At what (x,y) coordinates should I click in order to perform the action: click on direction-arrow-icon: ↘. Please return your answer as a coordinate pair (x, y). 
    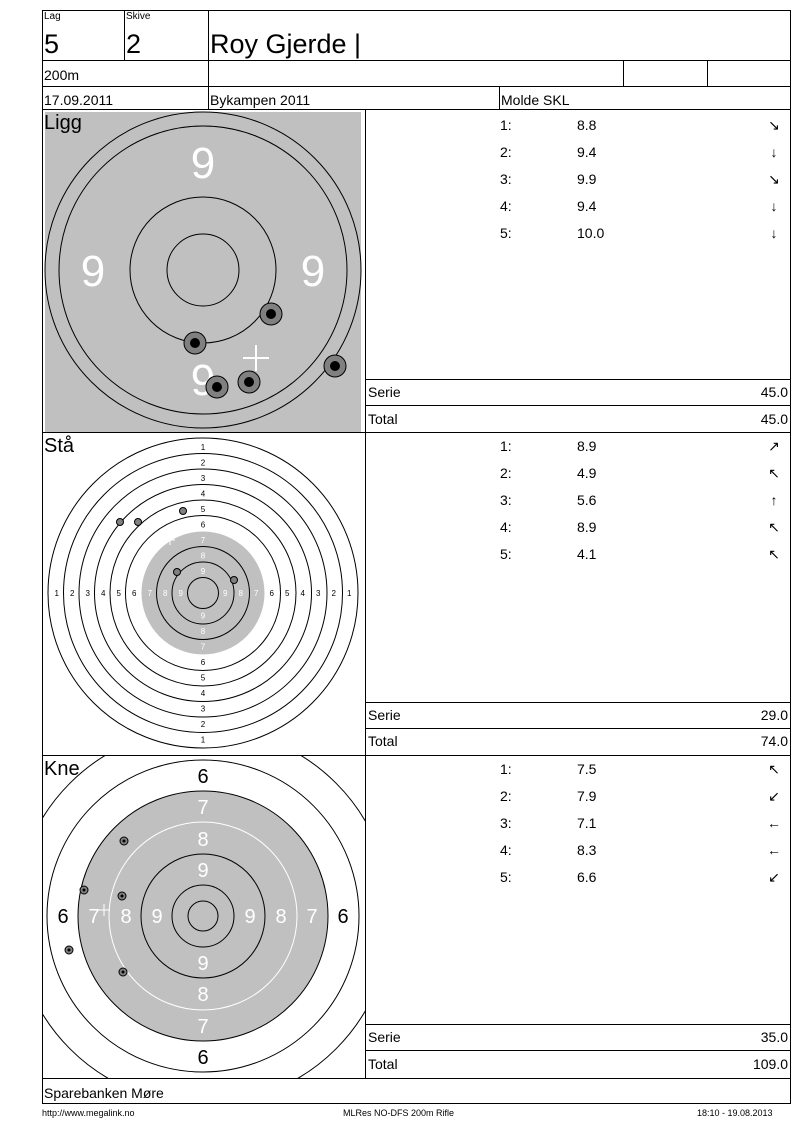
    Looking at the image, I should click on (774, 179).